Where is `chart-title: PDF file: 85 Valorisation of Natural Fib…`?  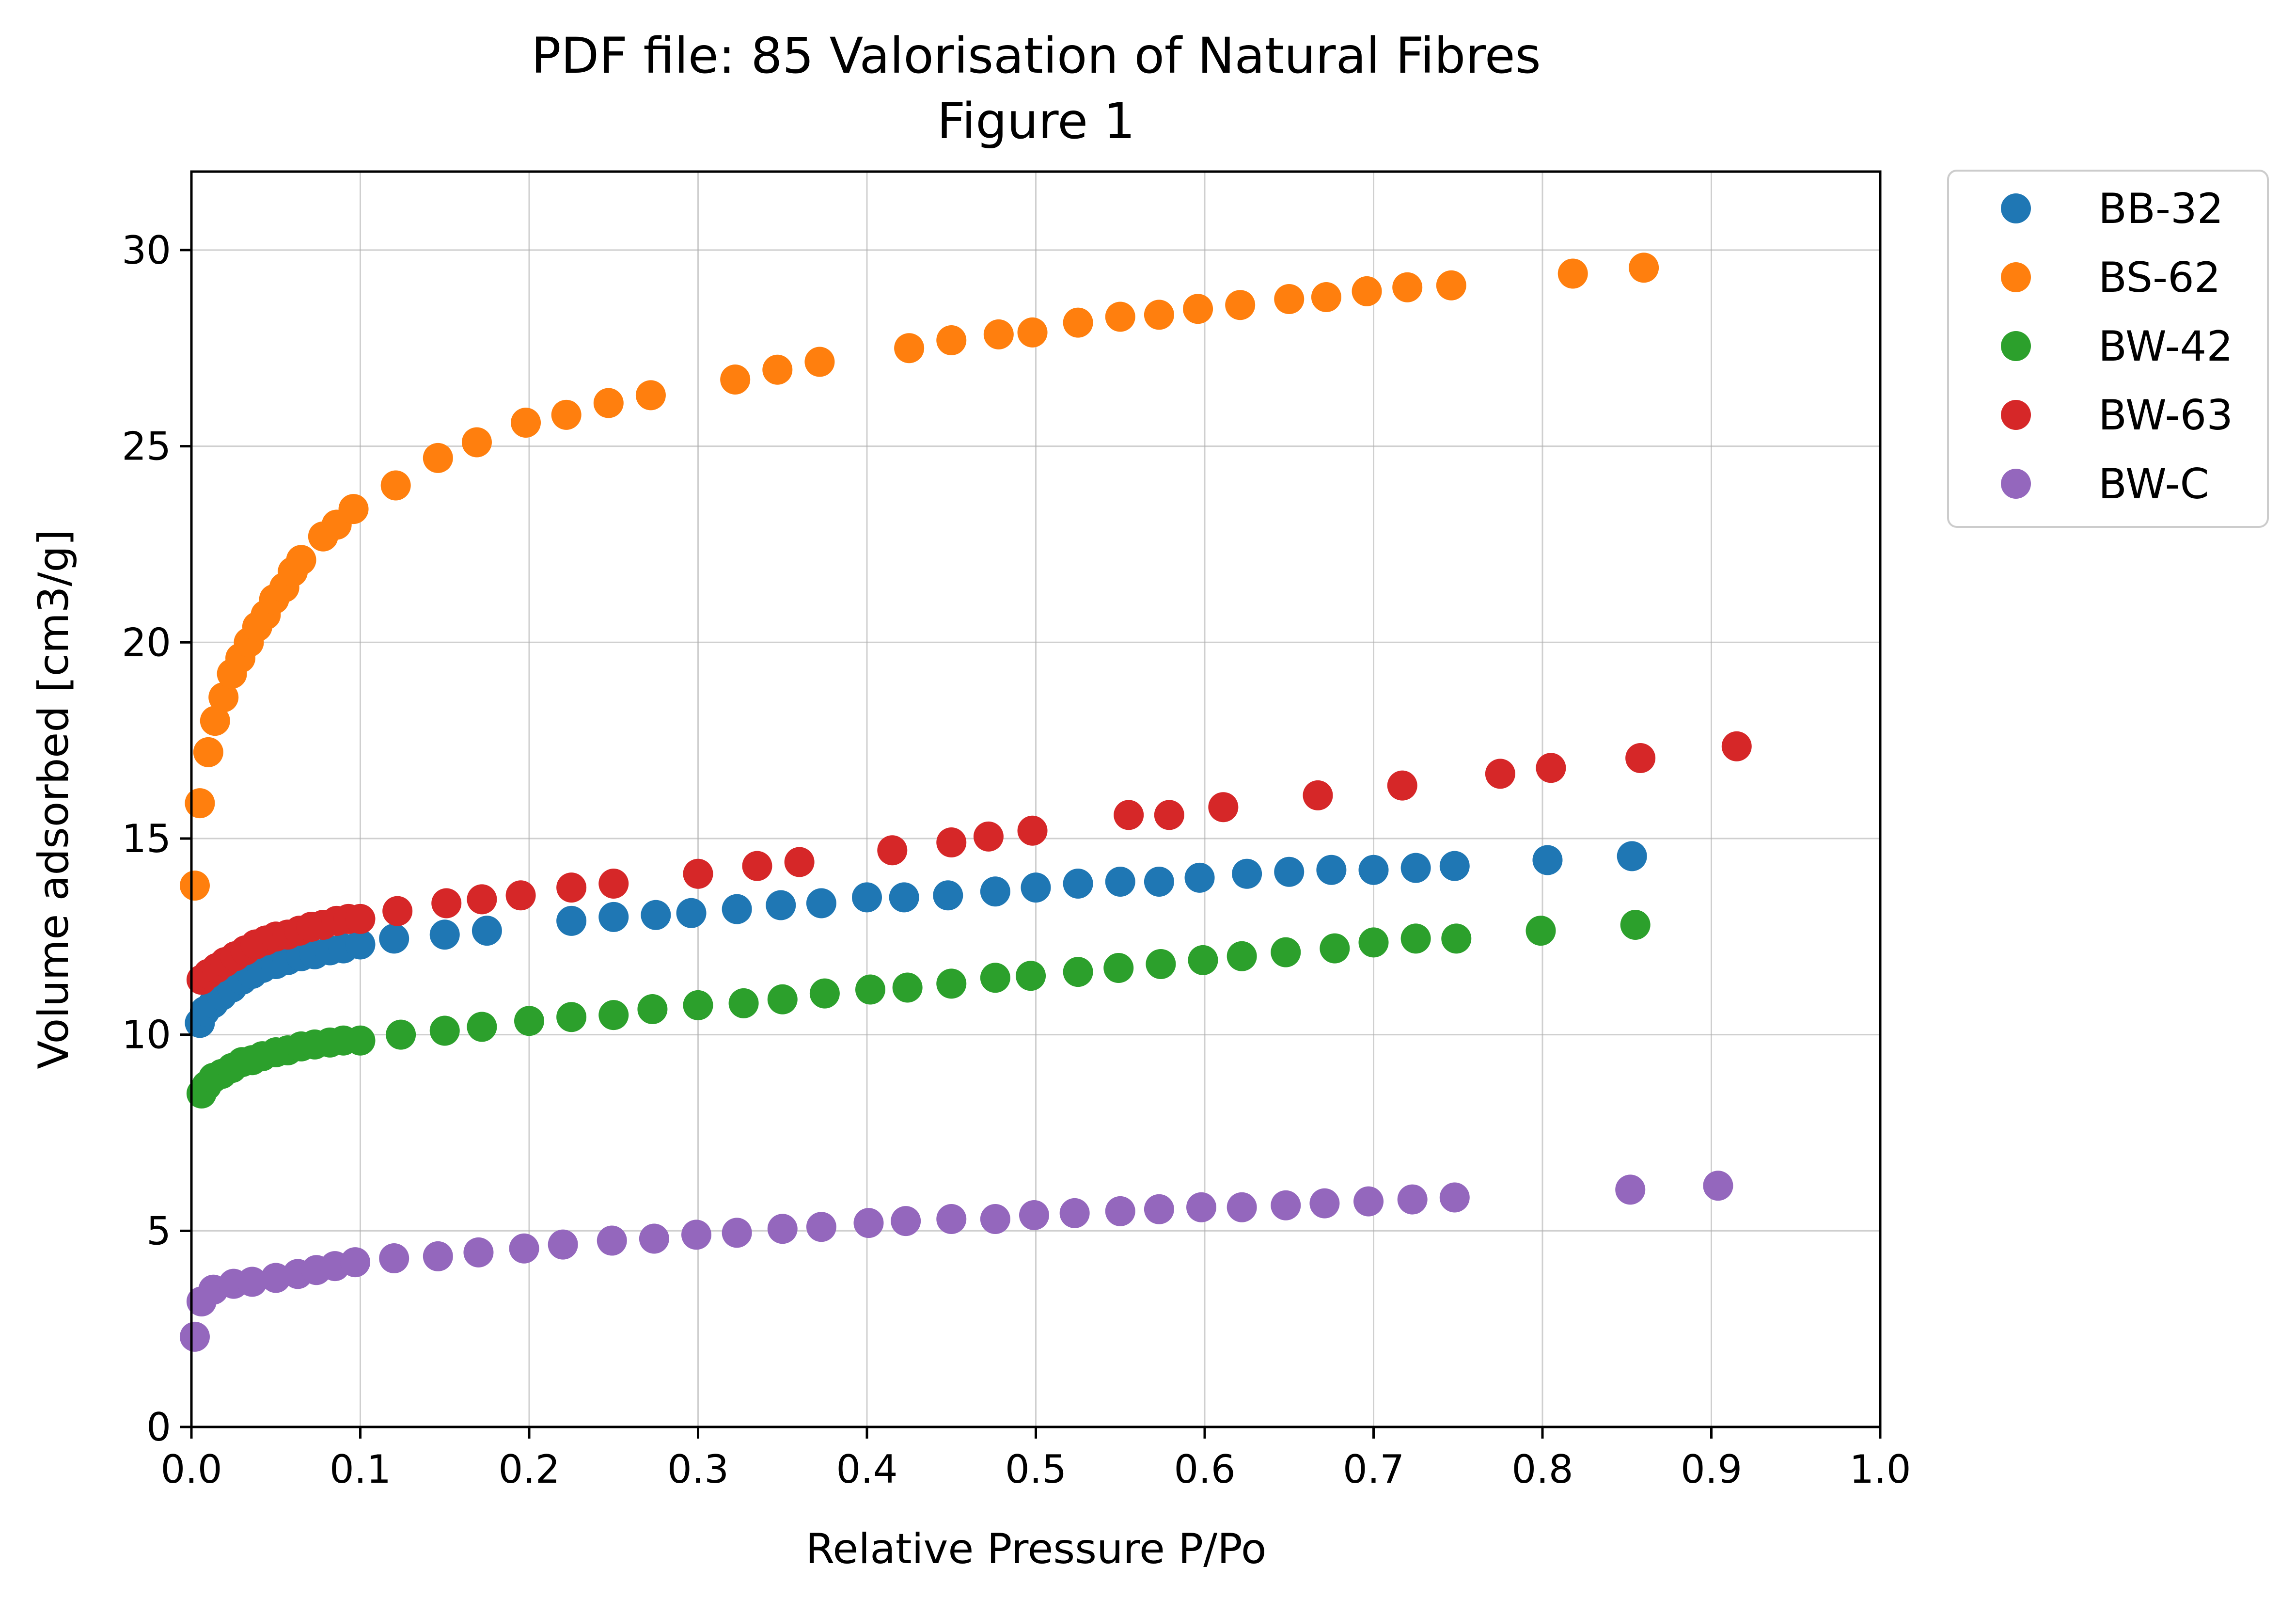
chart-title: PDF file: 85 Valorisation of Natural Fib… is located at coordinates (1036, 56).